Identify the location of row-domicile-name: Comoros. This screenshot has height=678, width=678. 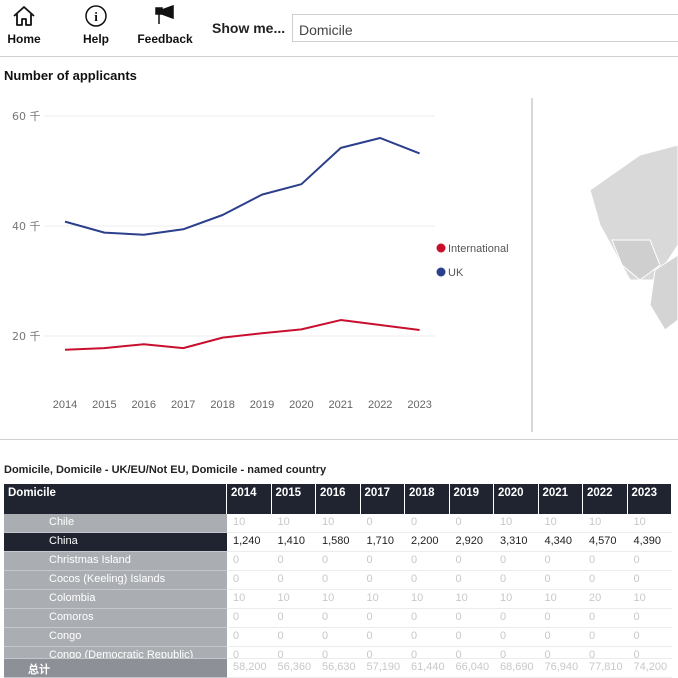
(115, 618).